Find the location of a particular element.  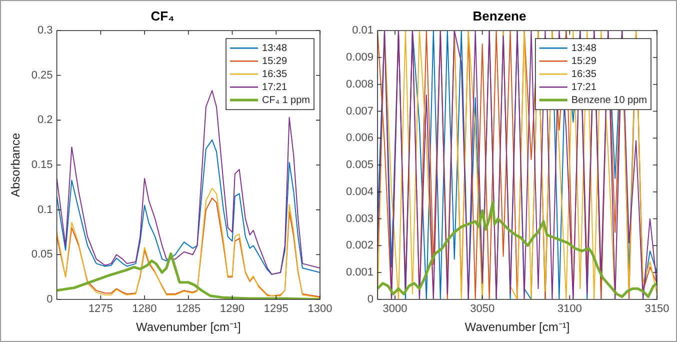

y-tick-label: 0.003 is located at coordinates (360, 218).